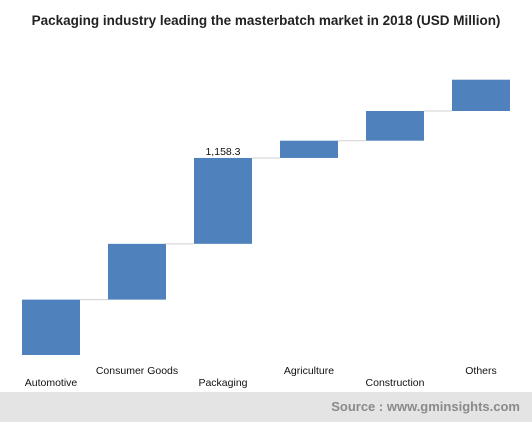 Image resolution: width=532 pixels, height=422 pixels. What do you see at coordinates (309, 371) in the screenshot?
I see `category-label: Agriculture` at bounding box center [309, 371].